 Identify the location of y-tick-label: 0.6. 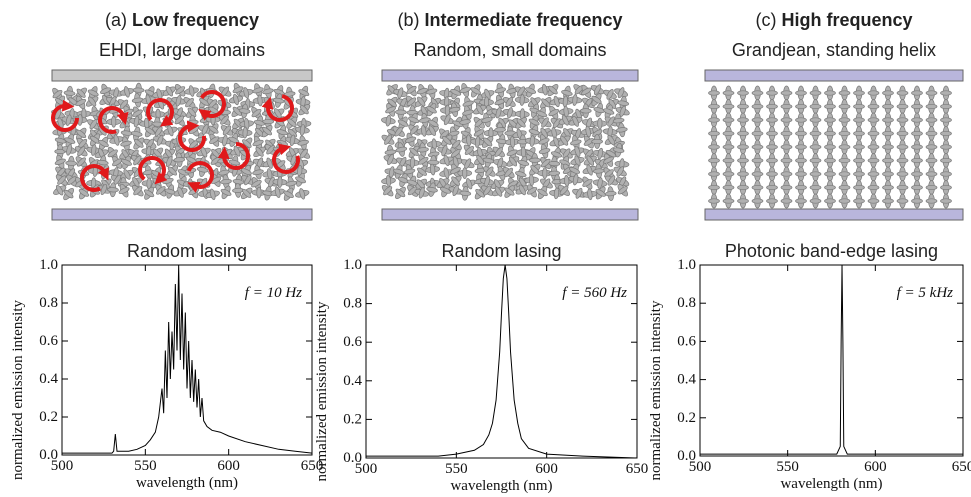
(48, 341).